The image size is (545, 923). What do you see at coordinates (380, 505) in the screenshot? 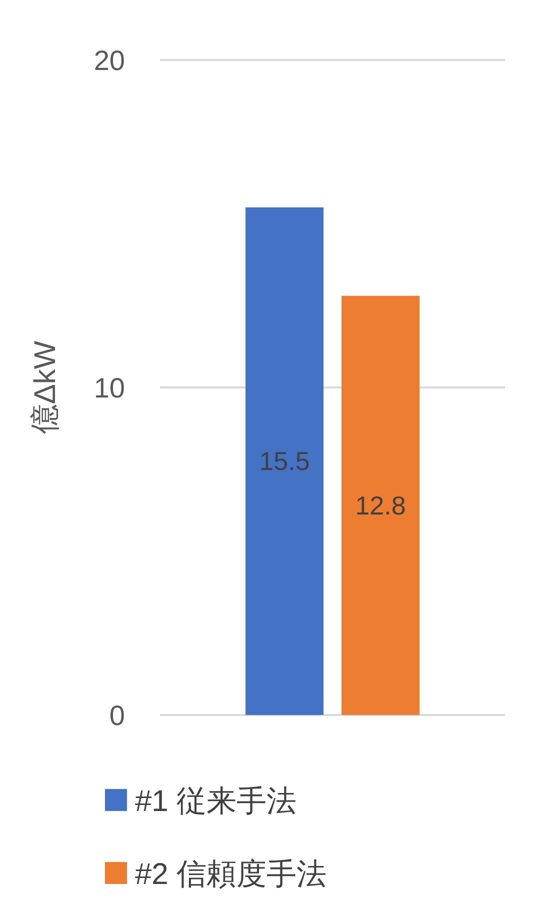
I see `data-label: 12.8` at bounding box center [380, 505].